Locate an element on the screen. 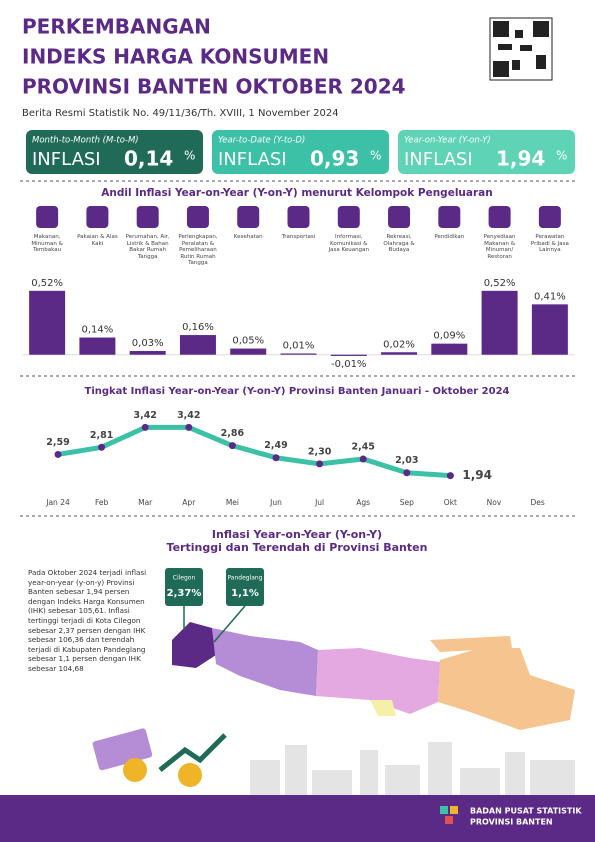 This screenshot has height=842, width=595. footer-band is located at coordinates (297, 818).